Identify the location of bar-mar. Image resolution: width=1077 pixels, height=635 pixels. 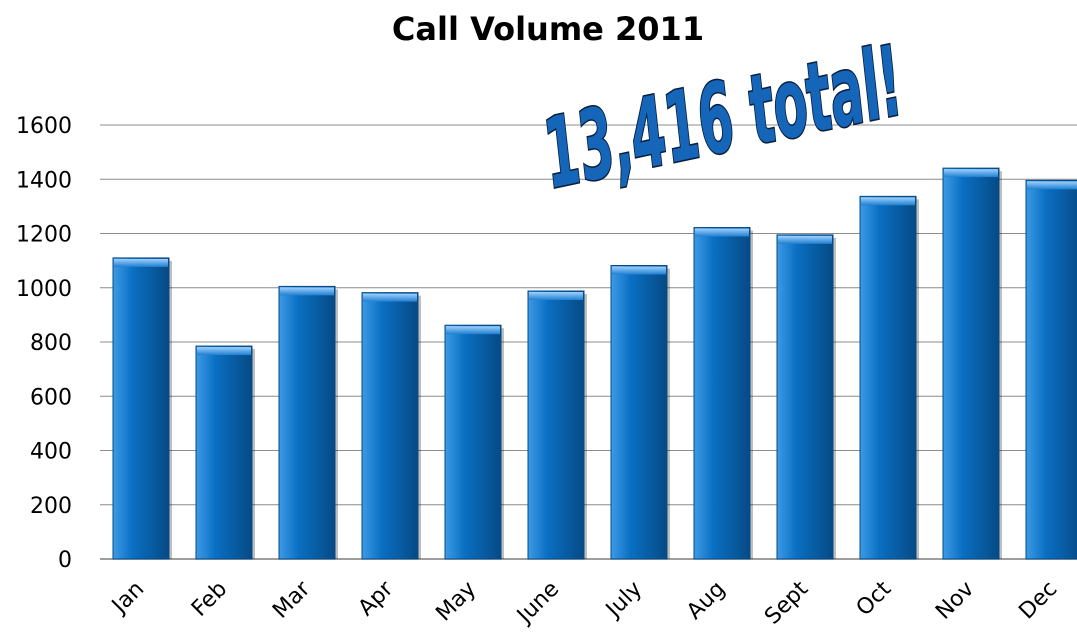
(308, 422).